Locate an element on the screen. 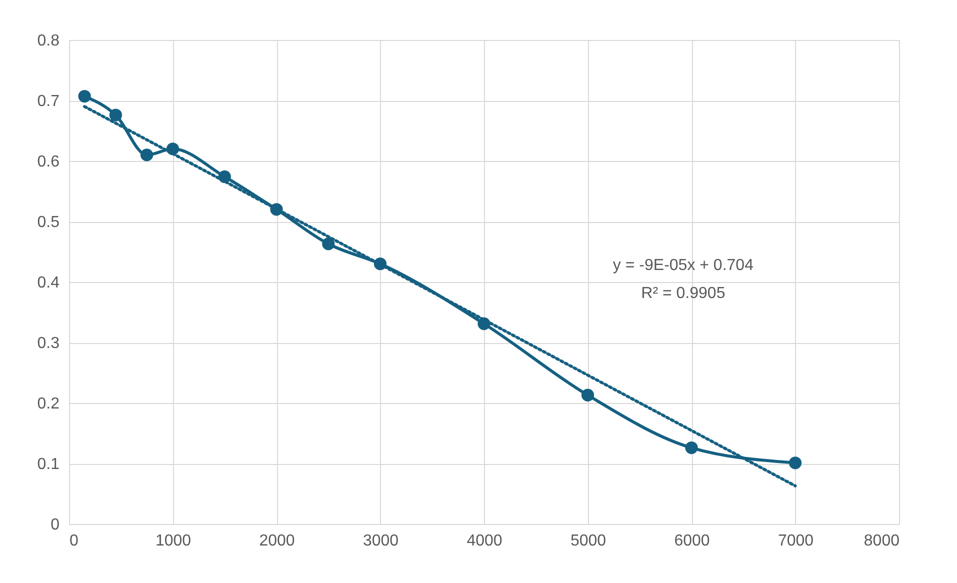 This screenshot has width=957, height=583. y-tick-label: 0.4 is located at coordinates (48, 283).